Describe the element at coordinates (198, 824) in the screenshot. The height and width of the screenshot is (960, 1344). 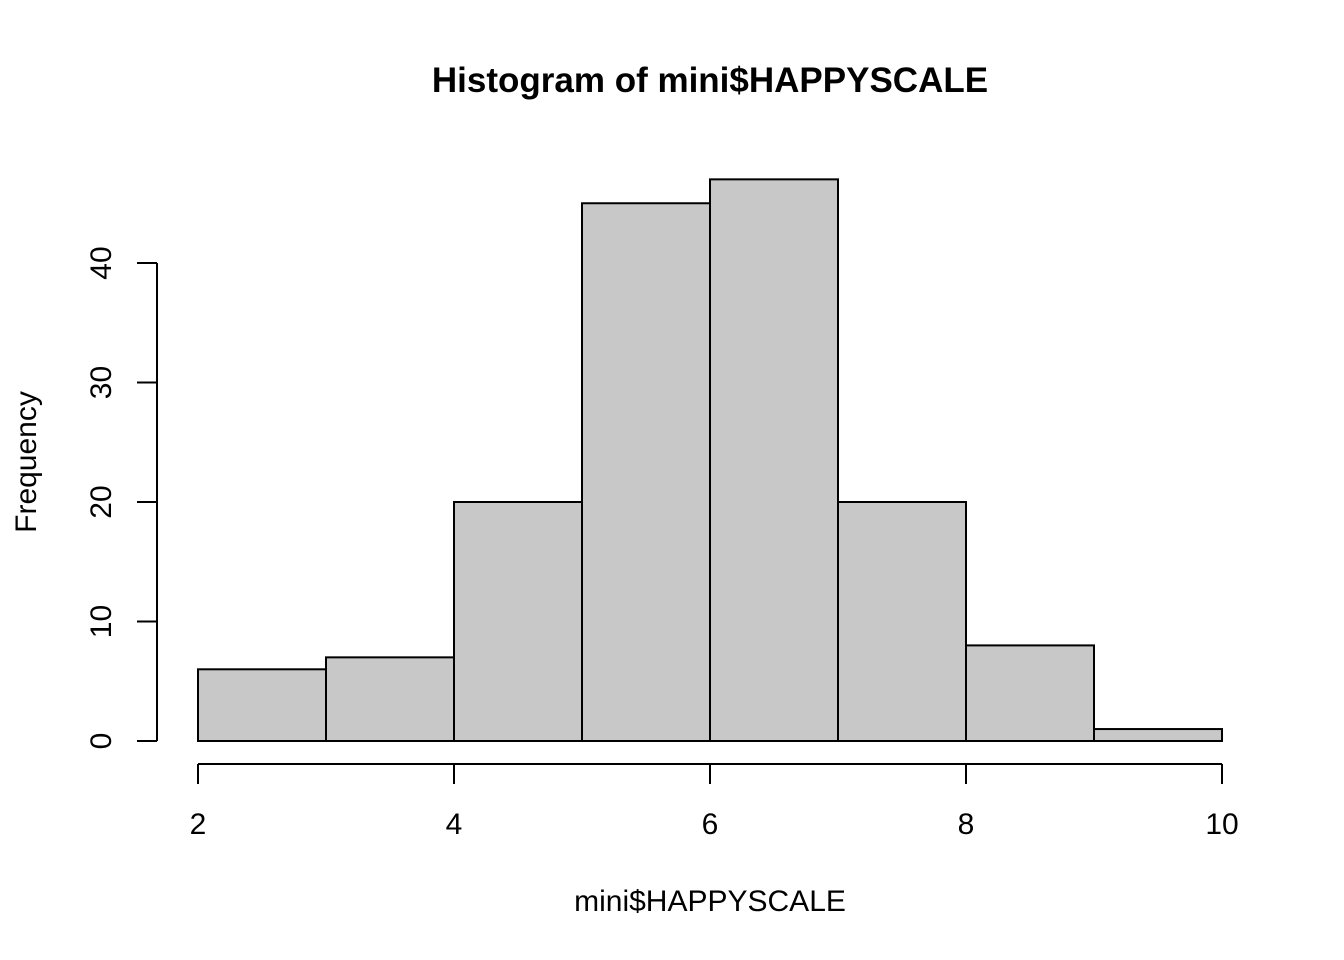
I see `x-tick-label-2: 2` at that location.